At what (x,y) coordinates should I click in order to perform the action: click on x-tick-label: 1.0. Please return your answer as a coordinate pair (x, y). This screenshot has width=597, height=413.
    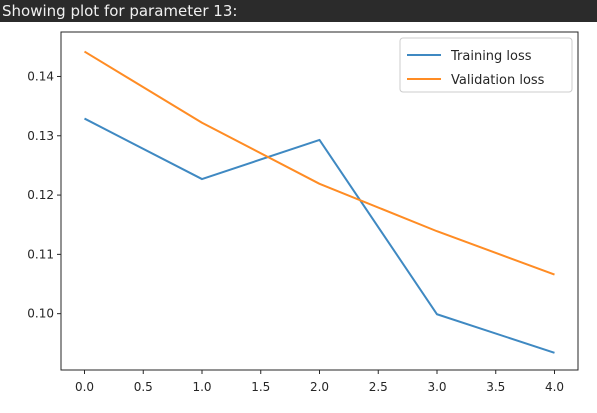
    Looking at the image, I should click on (201, 387).